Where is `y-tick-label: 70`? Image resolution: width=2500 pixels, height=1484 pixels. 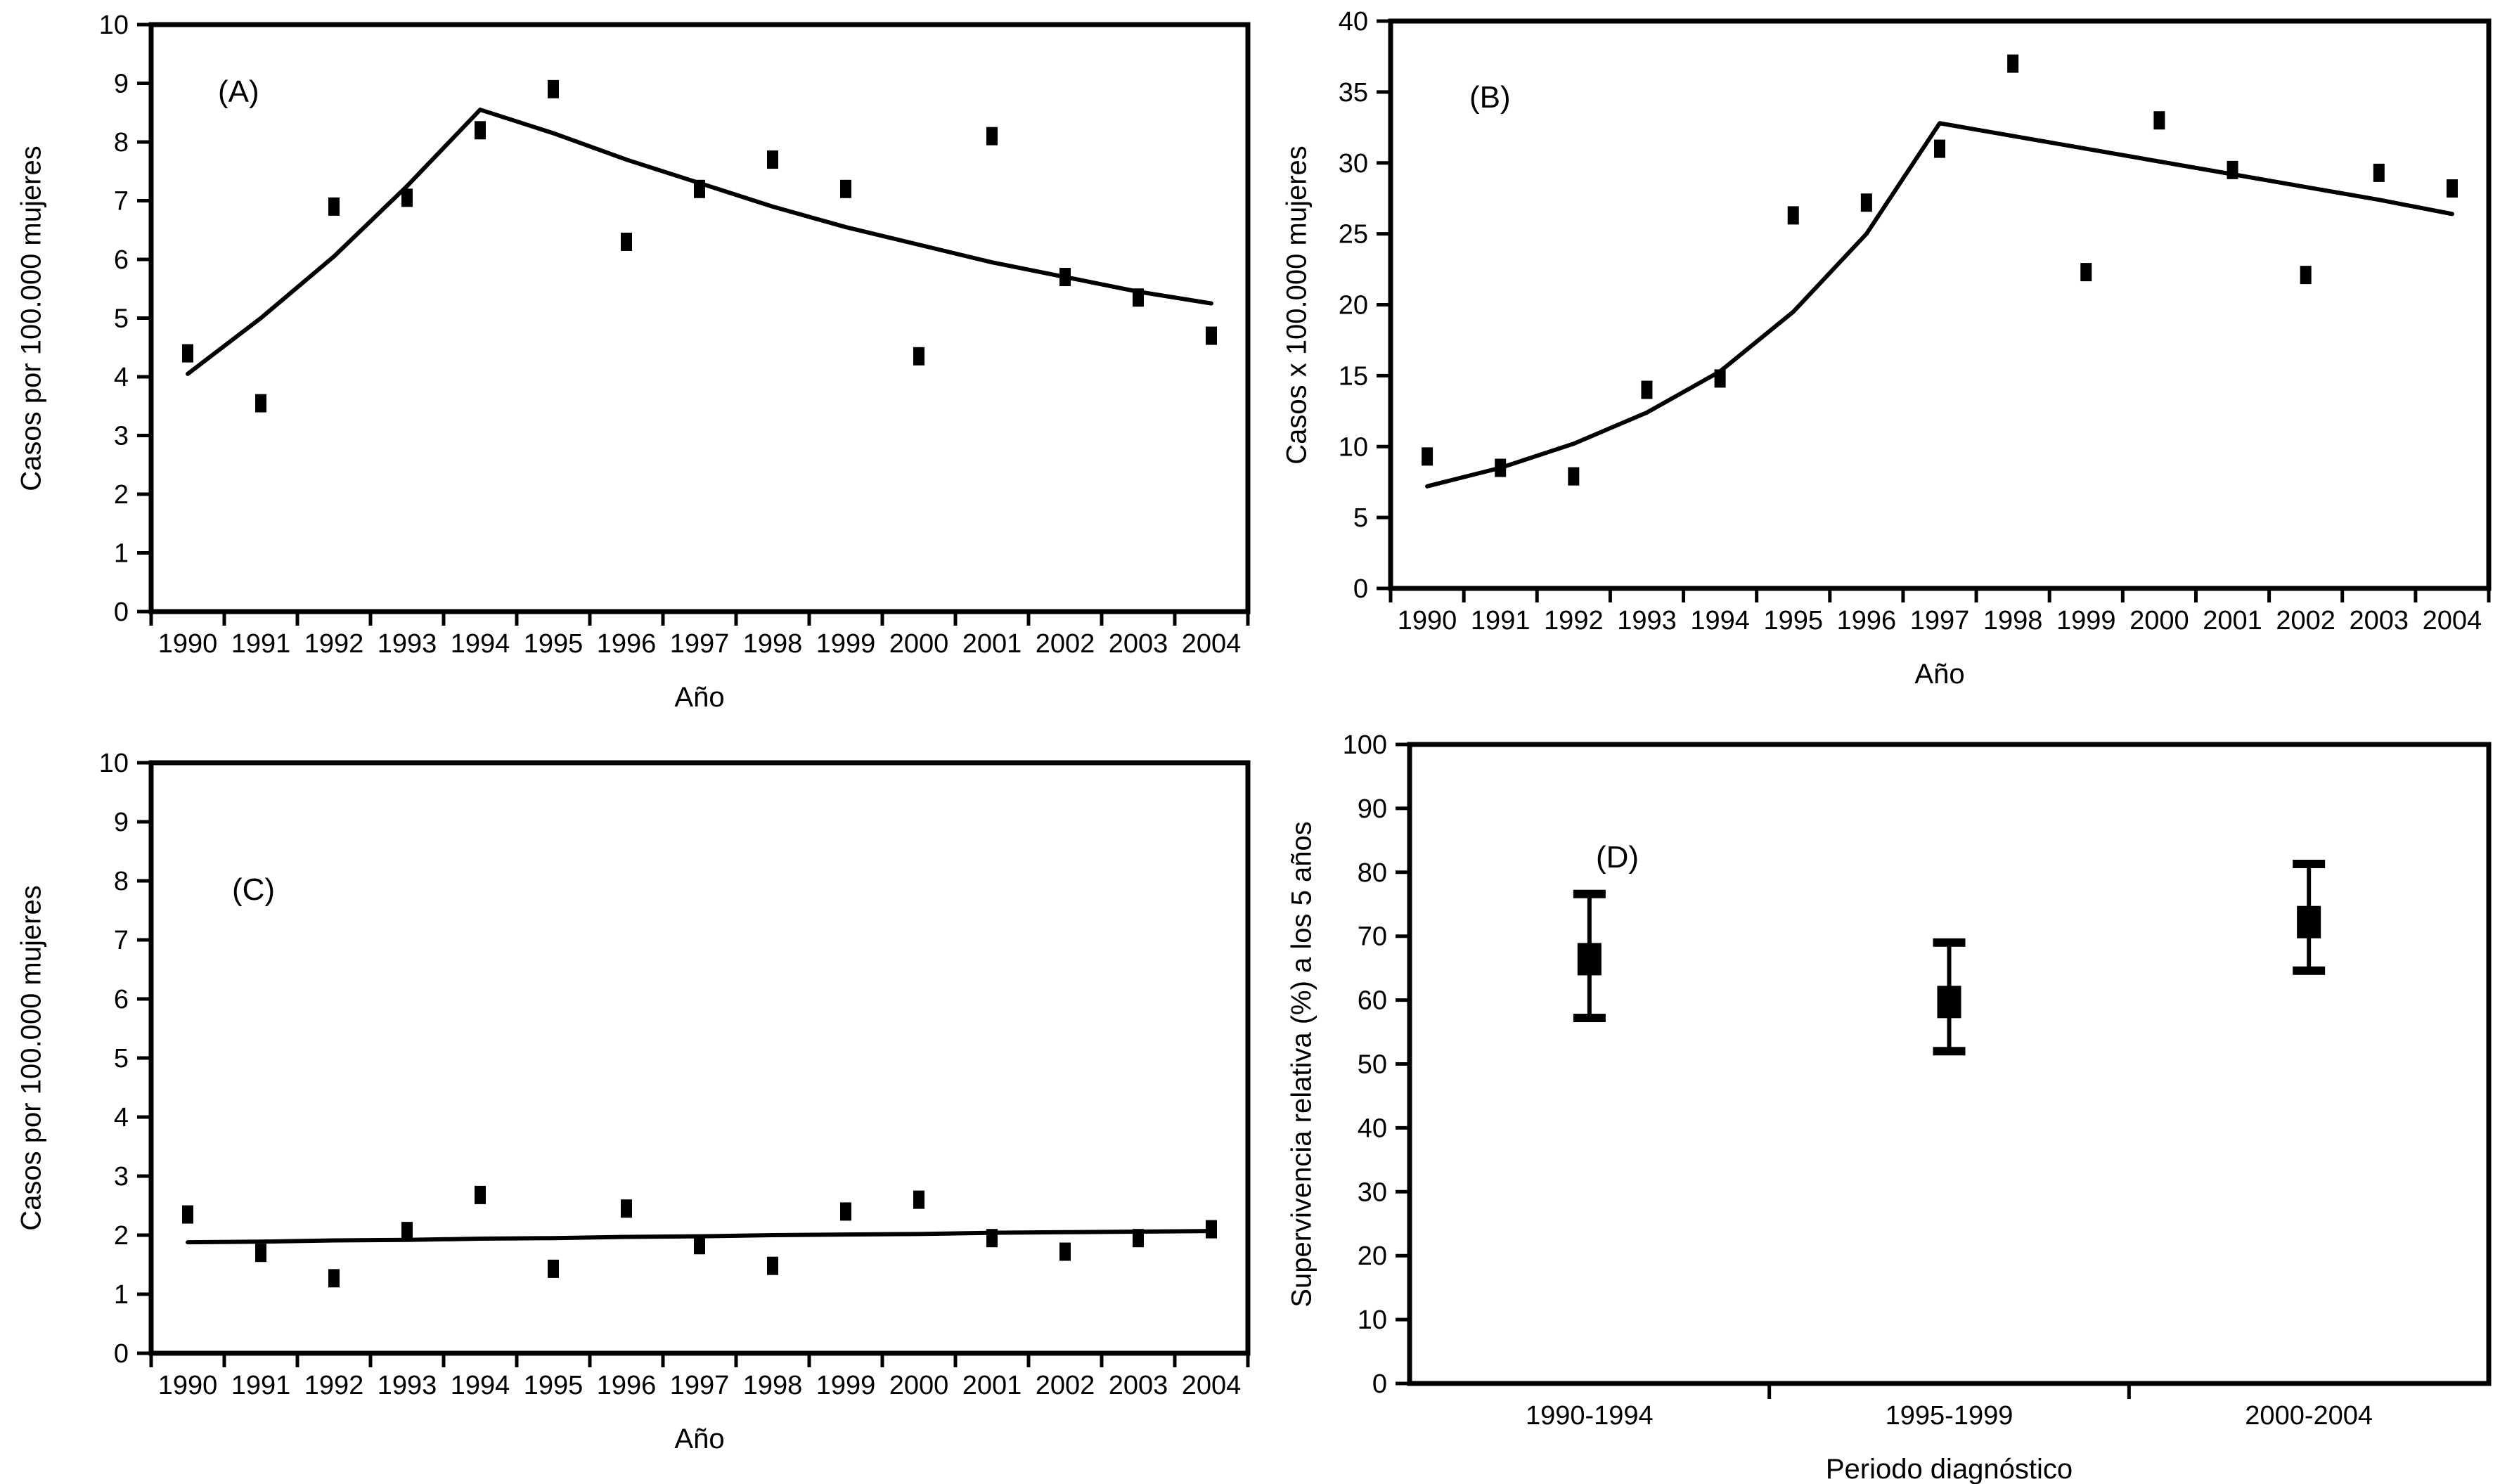 y-tick-label: 70 is located at coordinates (1373, 937).